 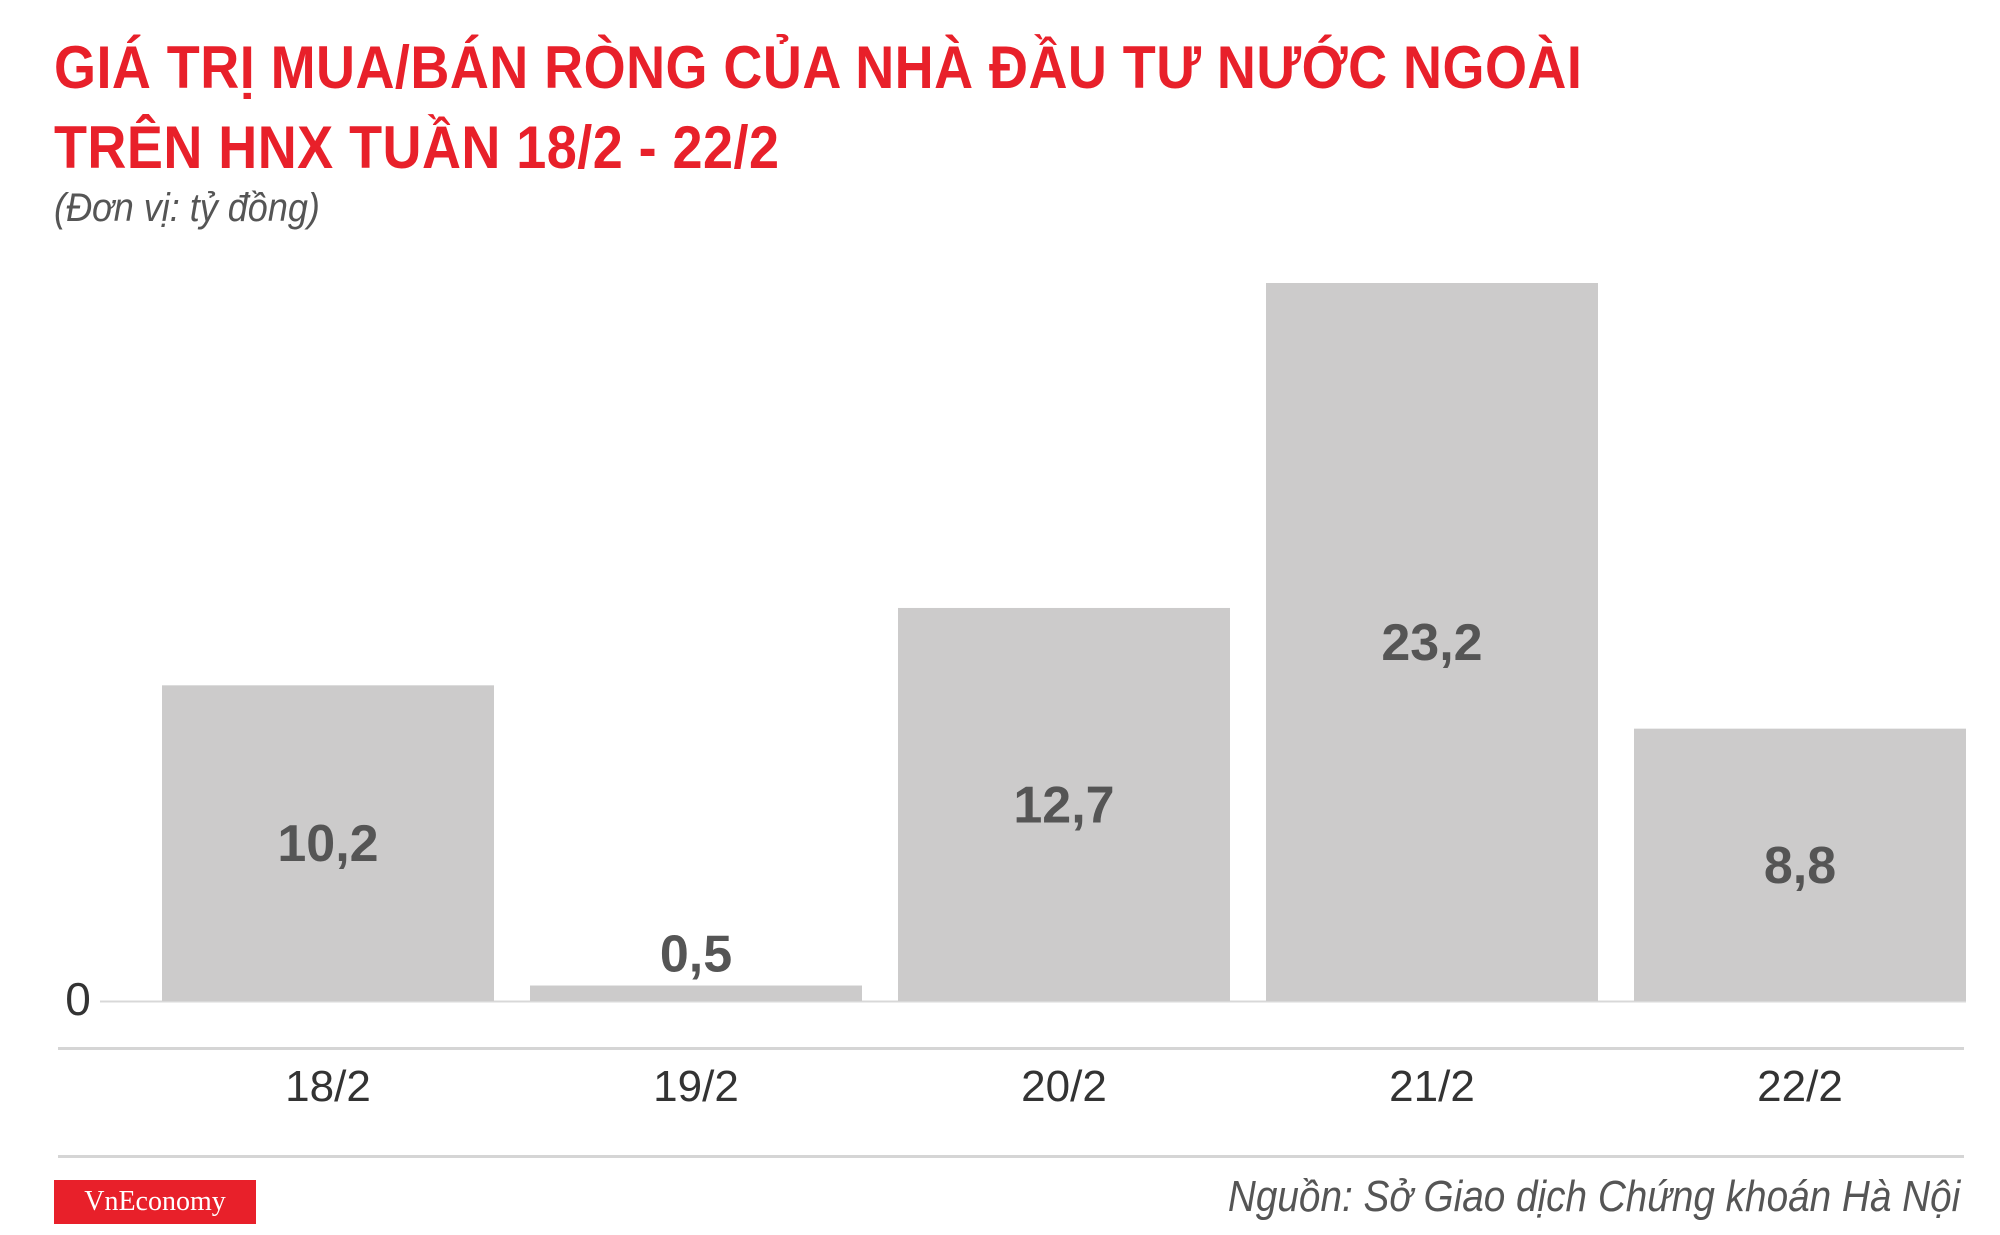 I want to click on x-tick-label: 20/2, so click(x=1064, y=1086).